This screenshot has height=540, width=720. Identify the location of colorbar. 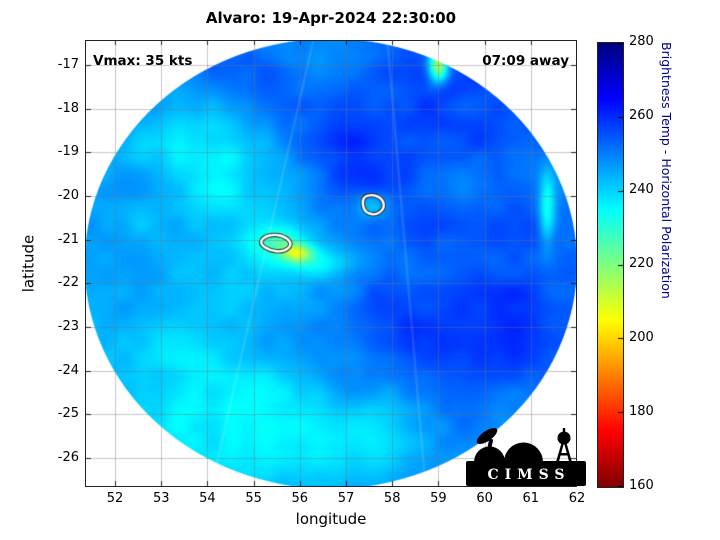
(610, 265).